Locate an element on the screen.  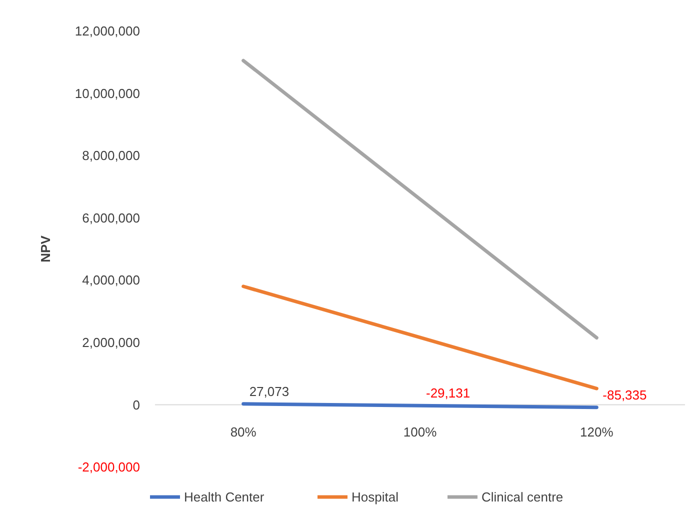
y-tick-label: 2,000,000 is located at coordinates (111, 342).